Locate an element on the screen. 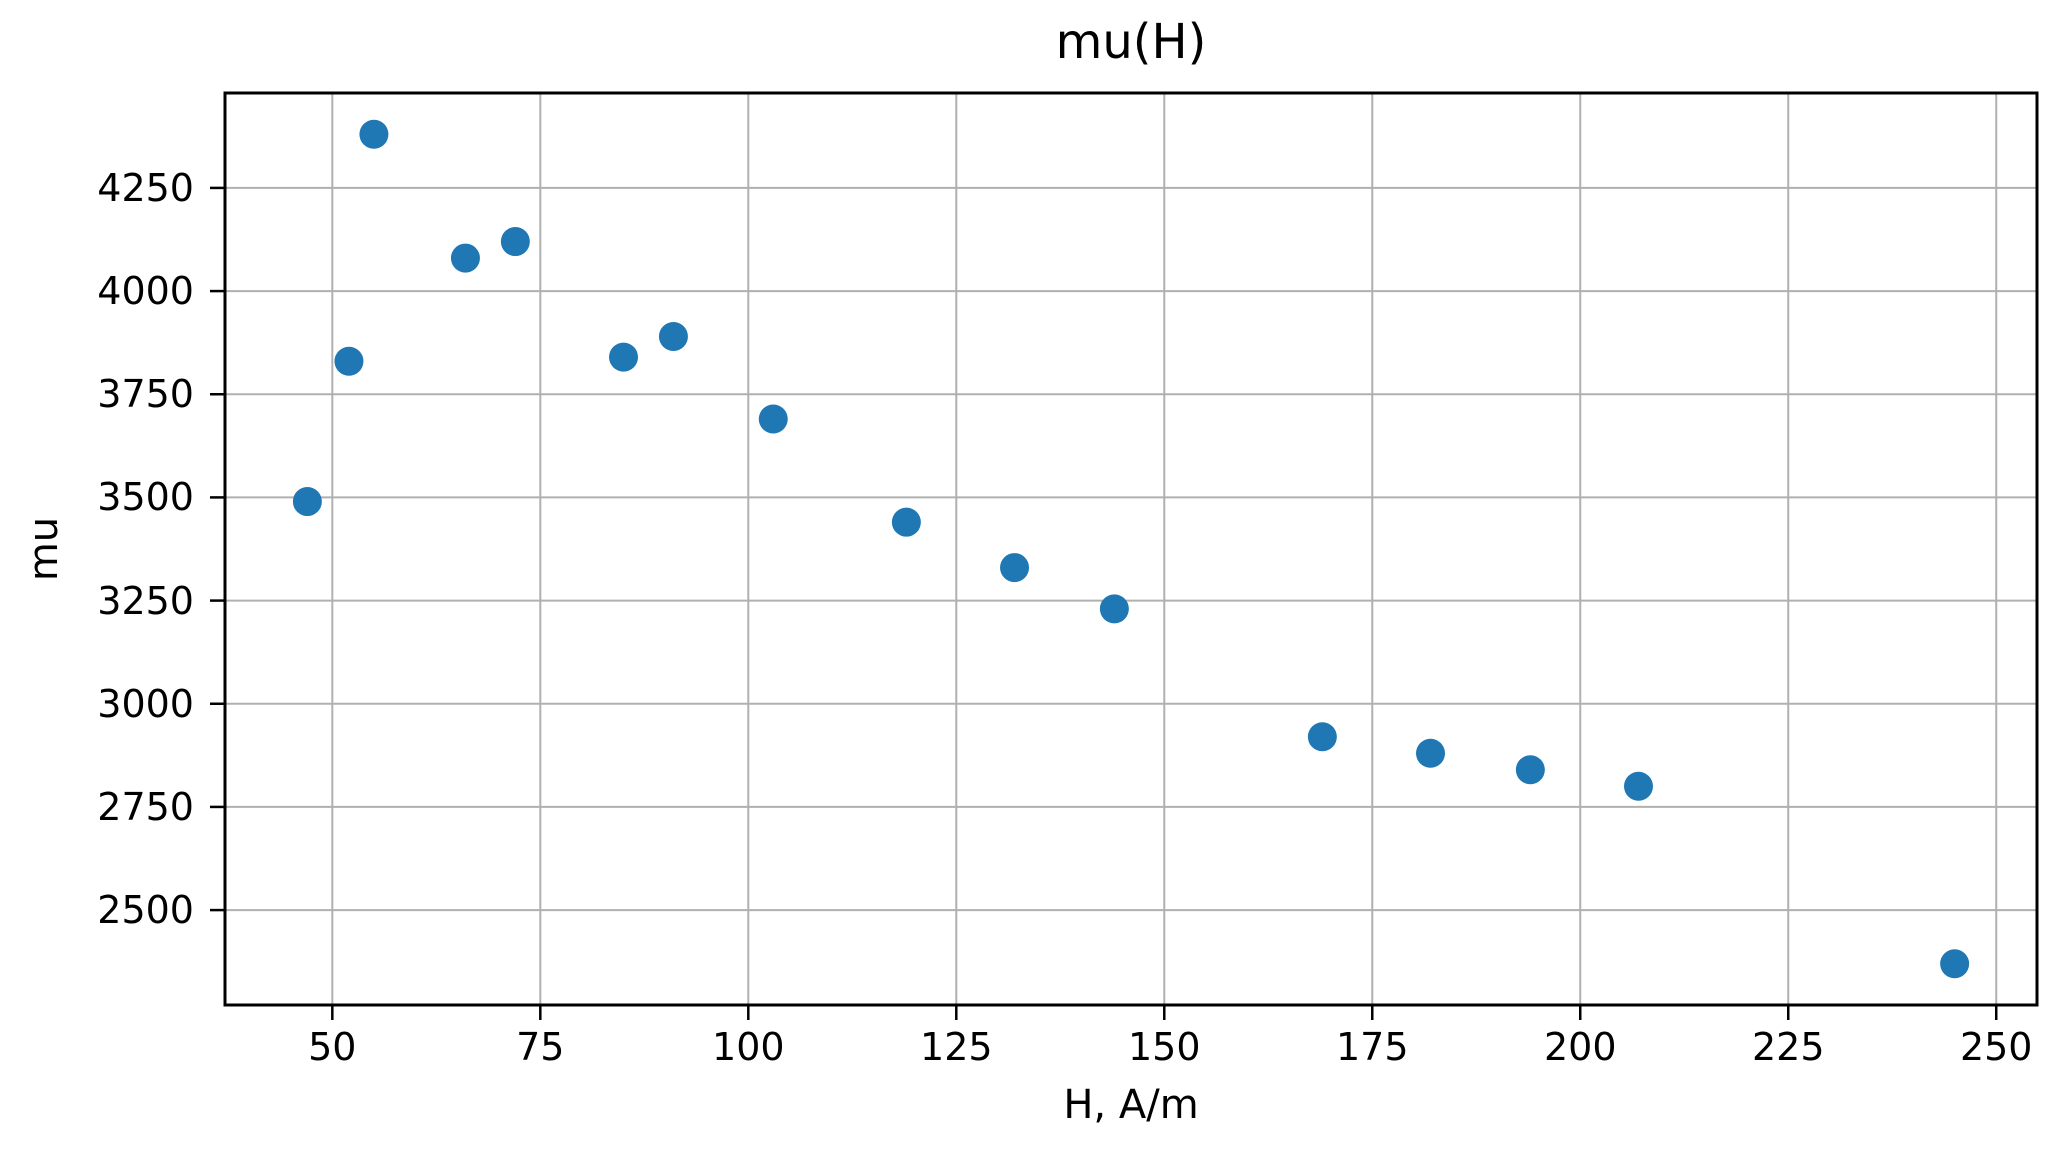 This screenshot has width=2067, height=1166. y-tick-label: 2500 is located at coordinates (145, 910).